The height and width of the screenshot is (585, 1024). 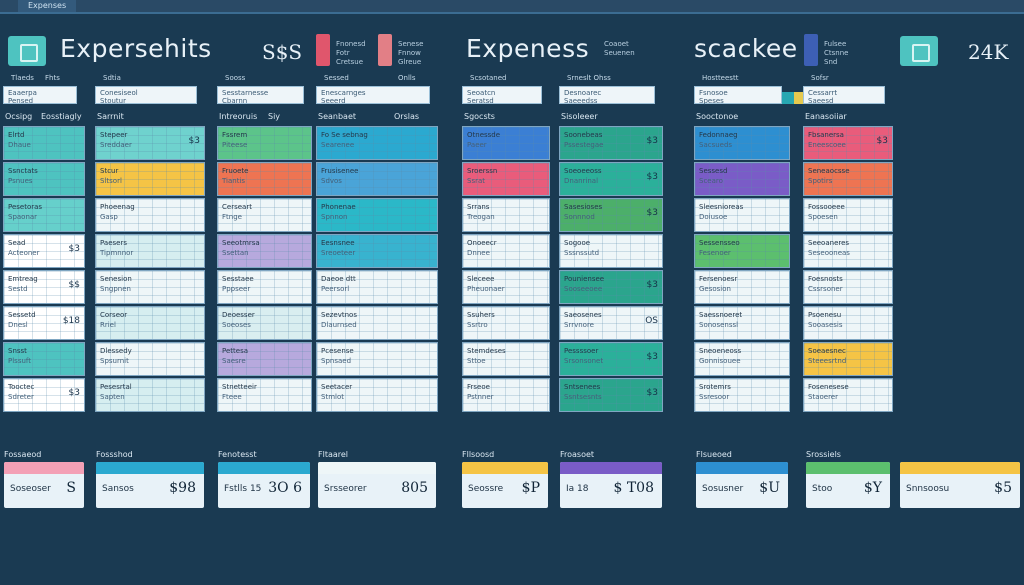 I want to click on table-row: Sessesd Scearo, so click(x=742, y=179).